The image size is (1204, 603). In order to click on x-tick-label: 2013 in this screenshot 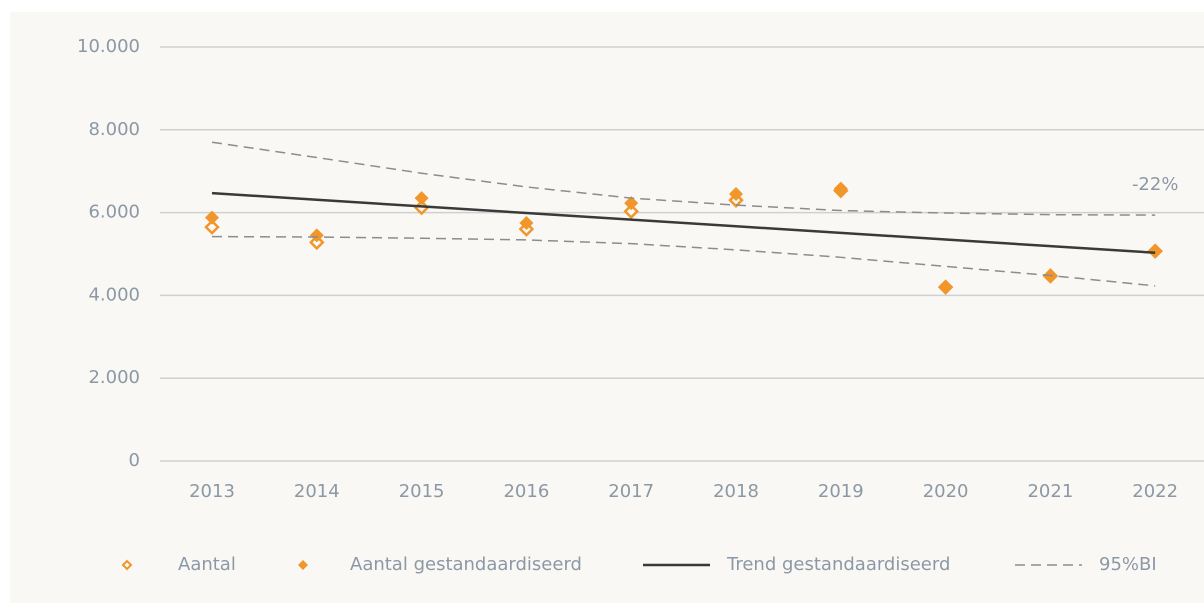, I will do `click(212, 491)`.